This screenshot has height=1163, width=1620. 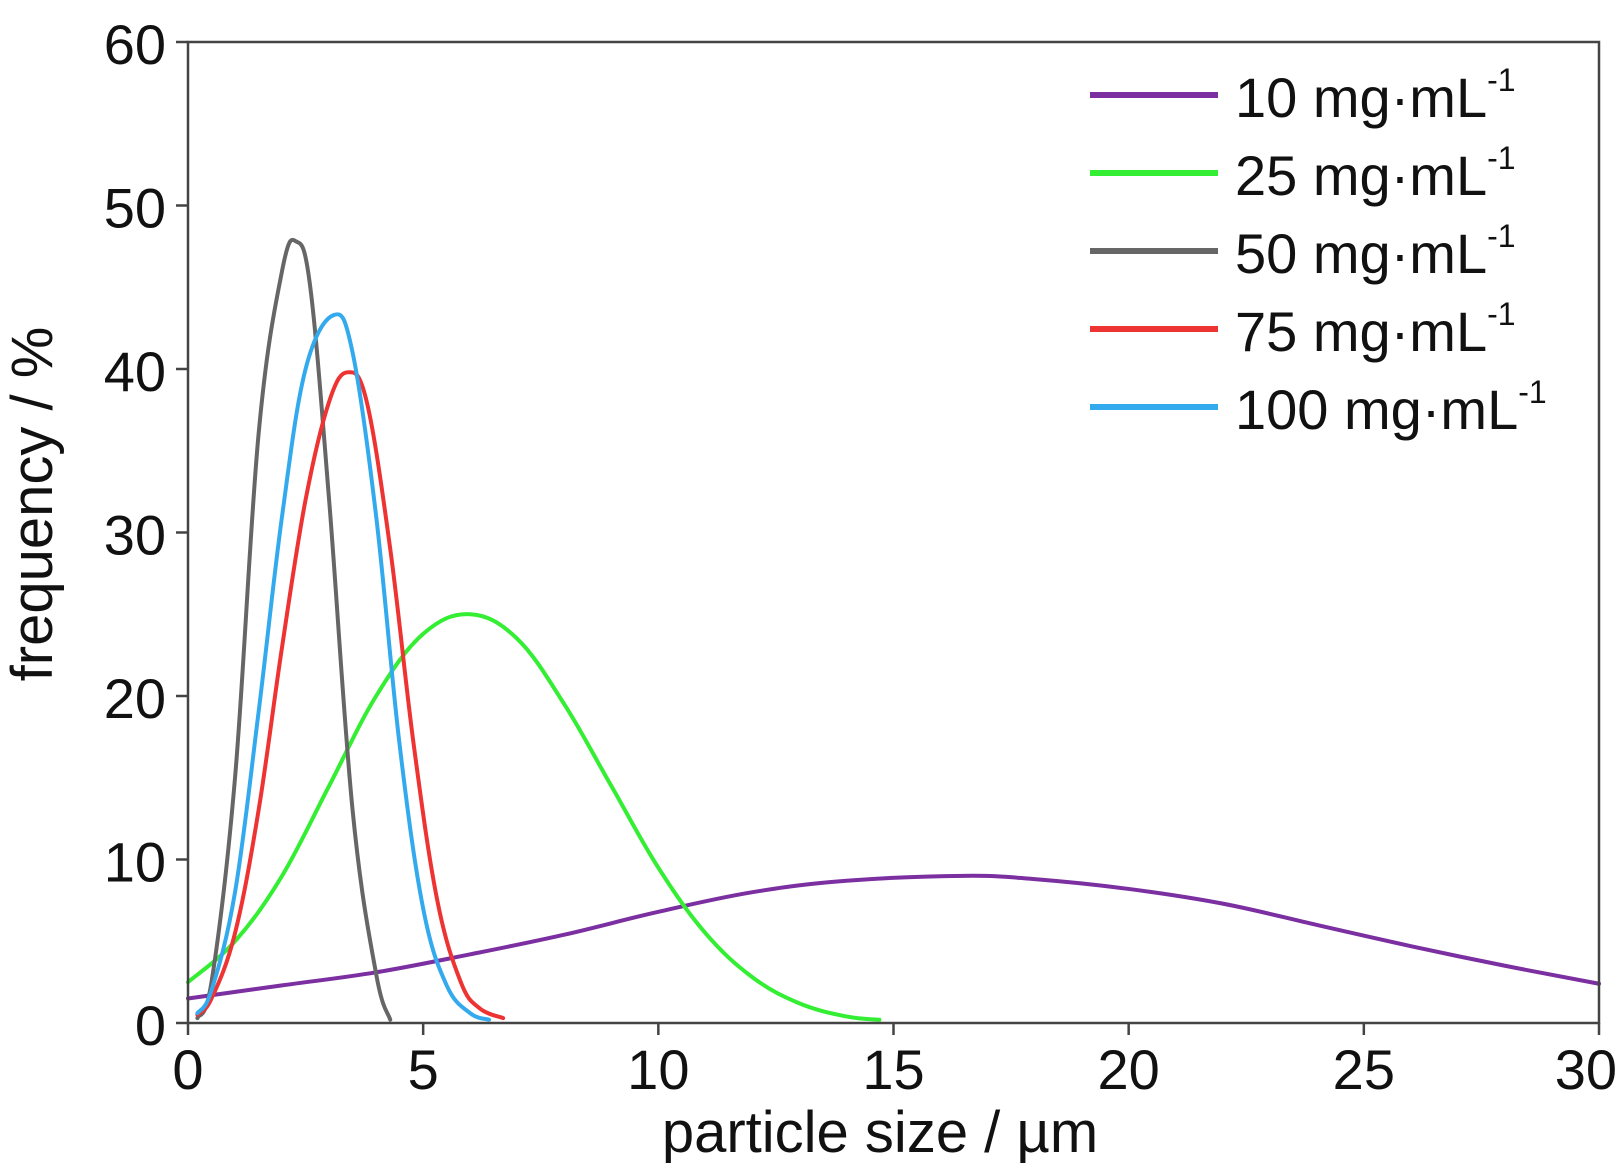 I want to click on x-tick-label: 5, so click(x=423, y=1069).